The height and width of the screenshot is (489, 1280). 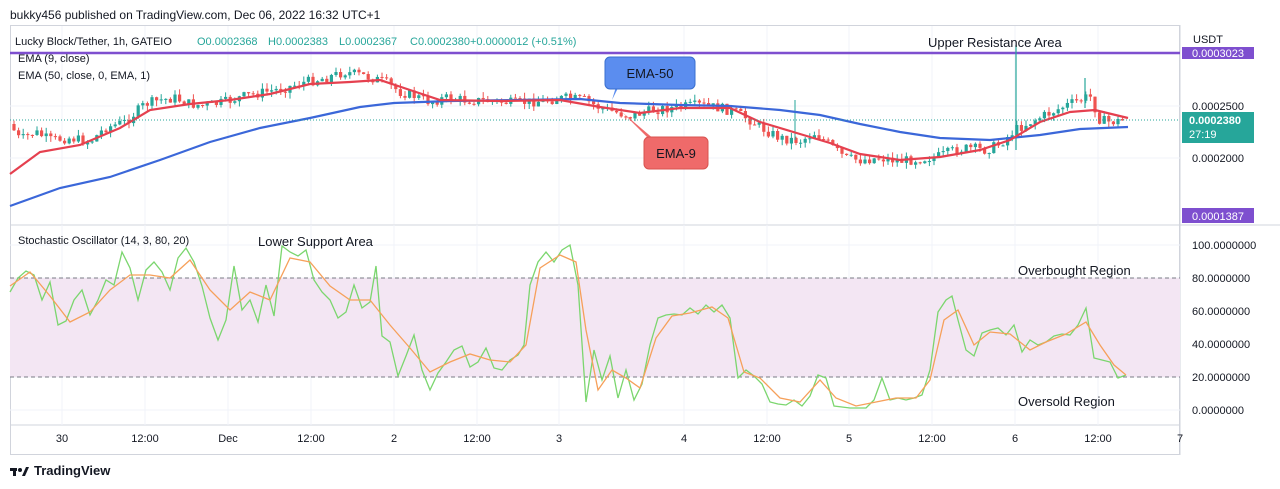 What do you see at coordinates (440, 42) in the screenshot?
I see `legend-ohlc-c: C0.0002380` at bounding box center [440, 42].